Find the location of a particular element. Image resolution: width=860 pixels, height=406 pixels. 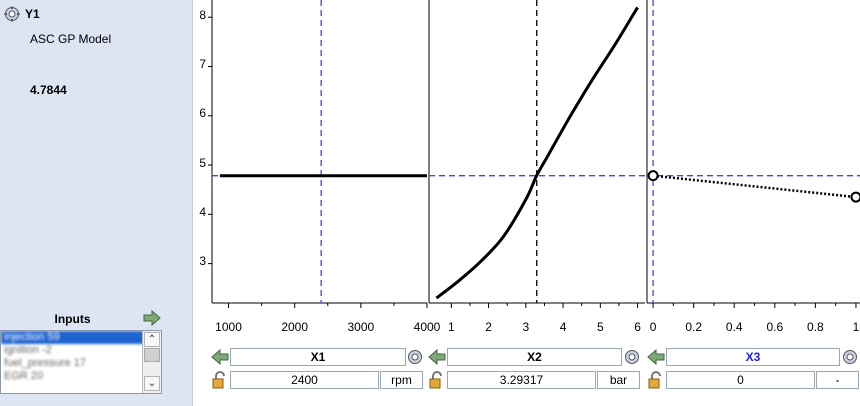

factor-unit-x1: rpm is located at coordinates (401, 380).